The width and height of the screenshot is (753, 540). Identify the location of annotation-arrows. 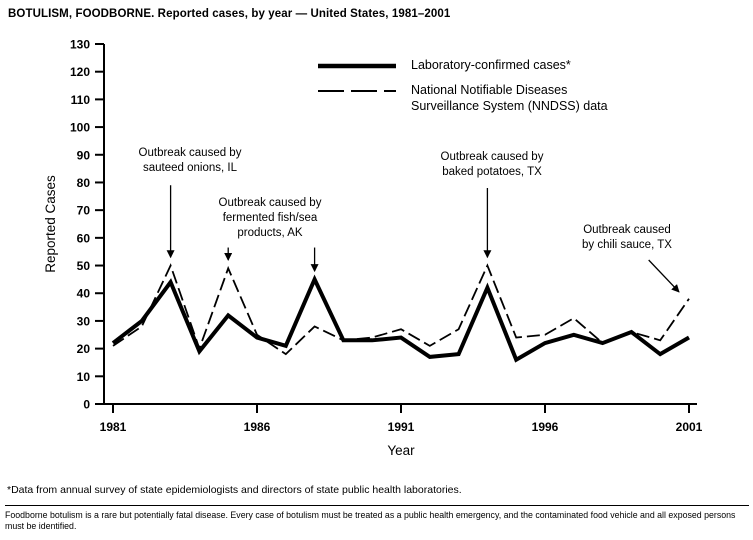
(423, 239).